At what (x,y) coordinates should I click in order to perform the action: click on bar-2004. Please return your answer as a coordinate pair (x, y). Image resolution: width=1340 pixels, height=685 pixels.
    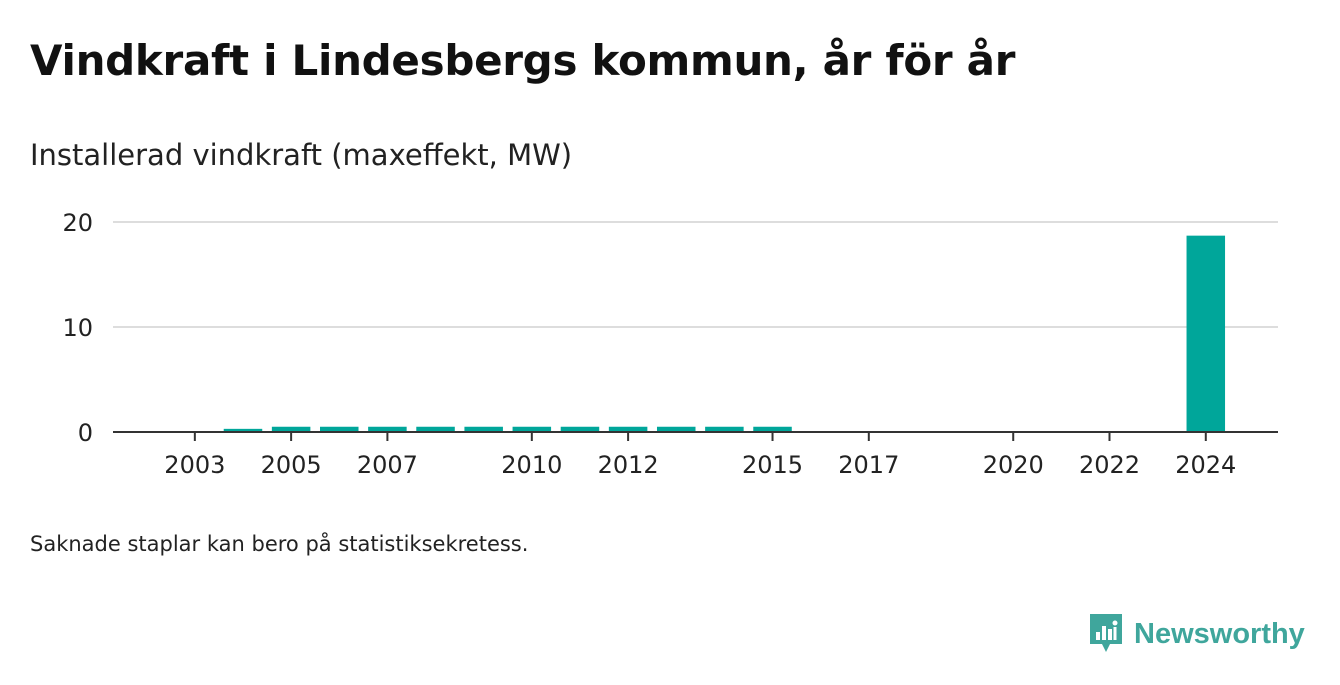
    Looking at the image, I should click on (243, 430).